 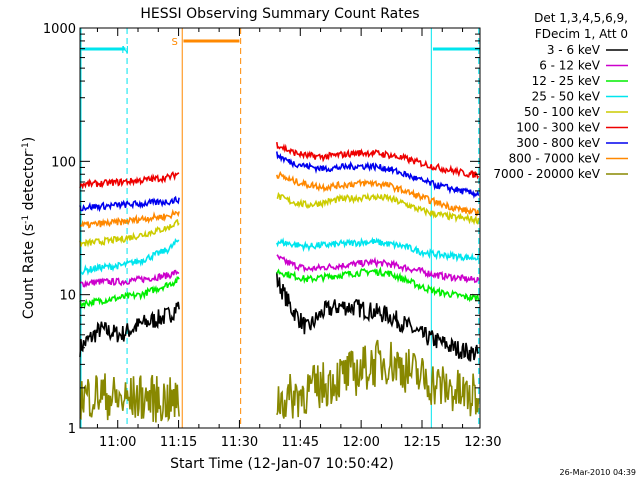 I want to click on x-tick-label: 12:30, so click(x=482, y=442).